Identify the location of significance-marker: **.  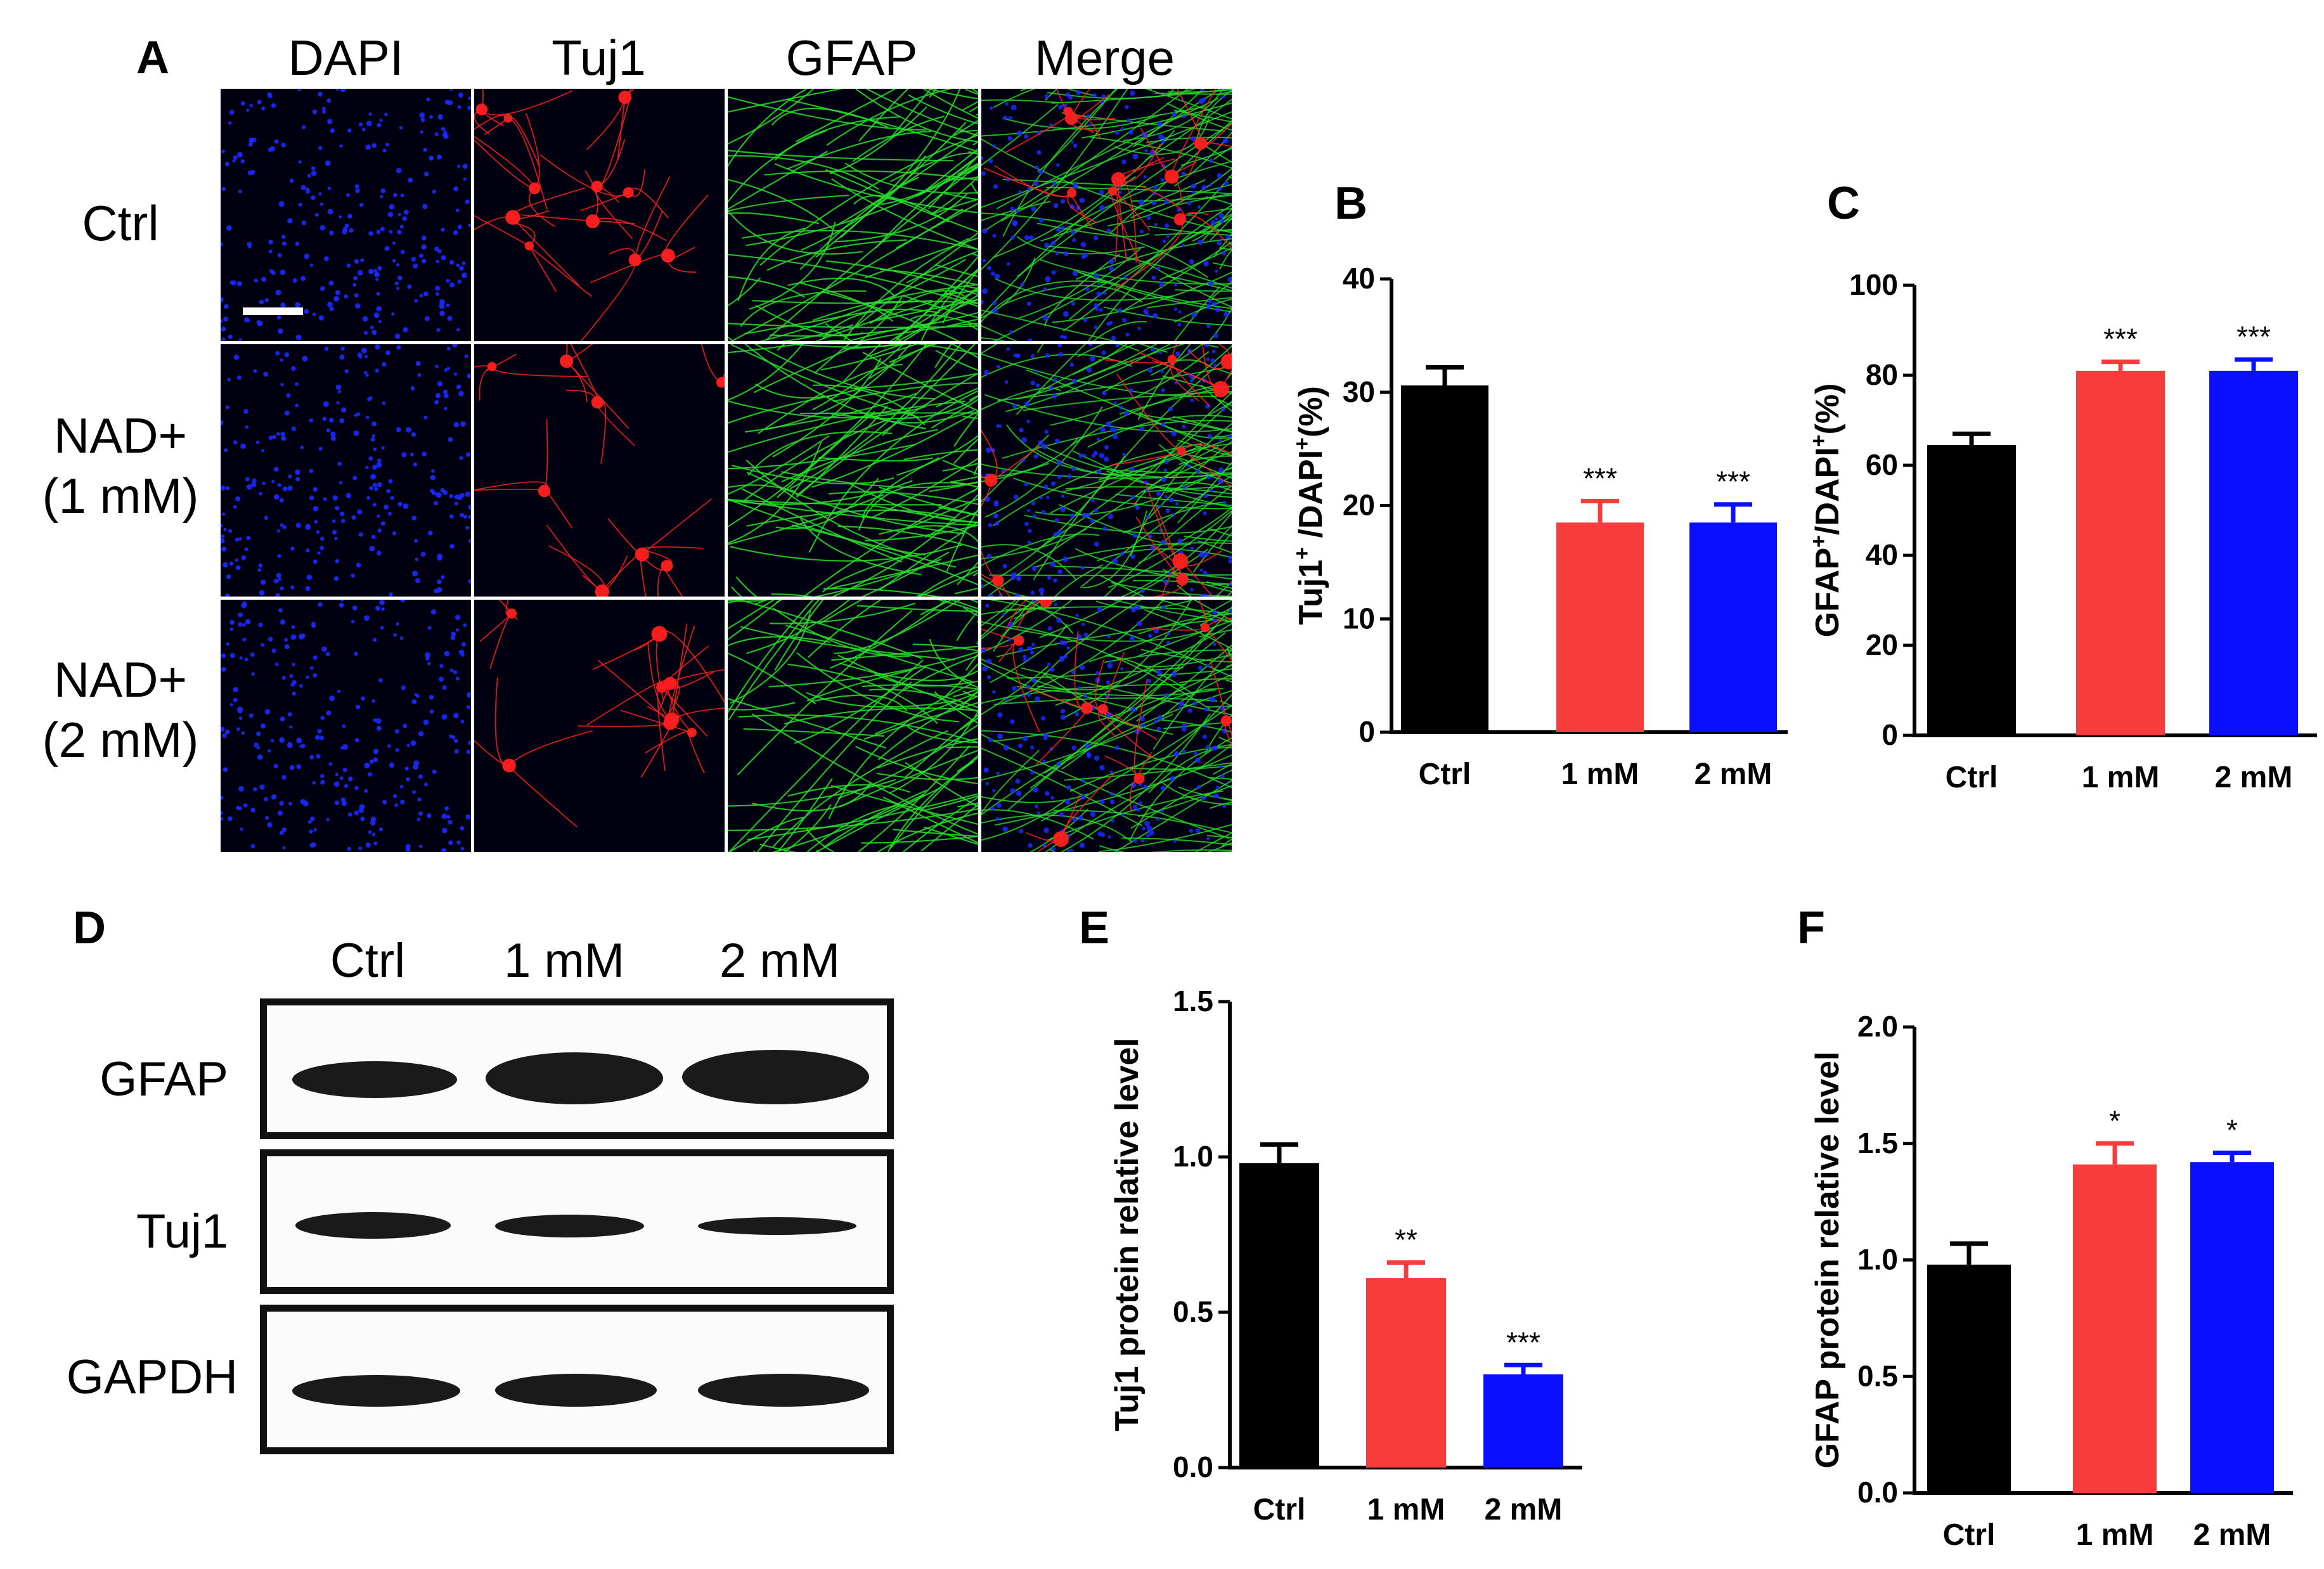
(1406, 1240).